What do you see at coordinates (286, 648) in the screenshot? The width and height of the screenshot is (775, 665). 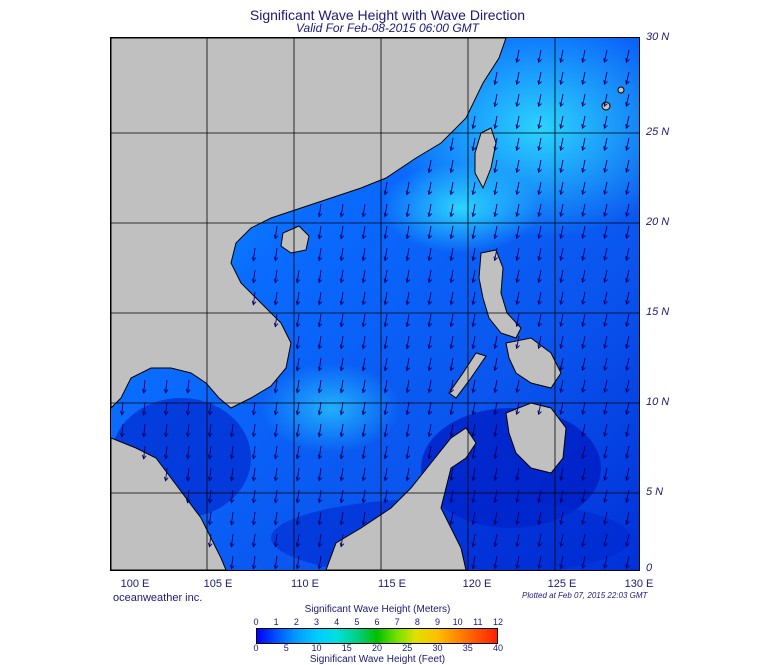 I see `colorbar-feet-tick: 5` at bounding box center [286, 648].